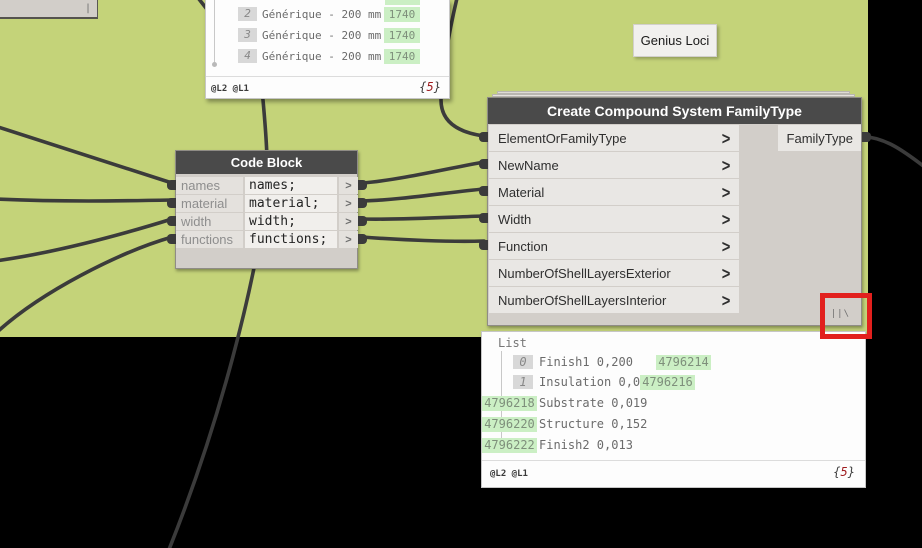  What do you see at coordinates (667, 382) in the screenshot?
I see `element-id-badge: 4796216` at bounding box center [667, 382].